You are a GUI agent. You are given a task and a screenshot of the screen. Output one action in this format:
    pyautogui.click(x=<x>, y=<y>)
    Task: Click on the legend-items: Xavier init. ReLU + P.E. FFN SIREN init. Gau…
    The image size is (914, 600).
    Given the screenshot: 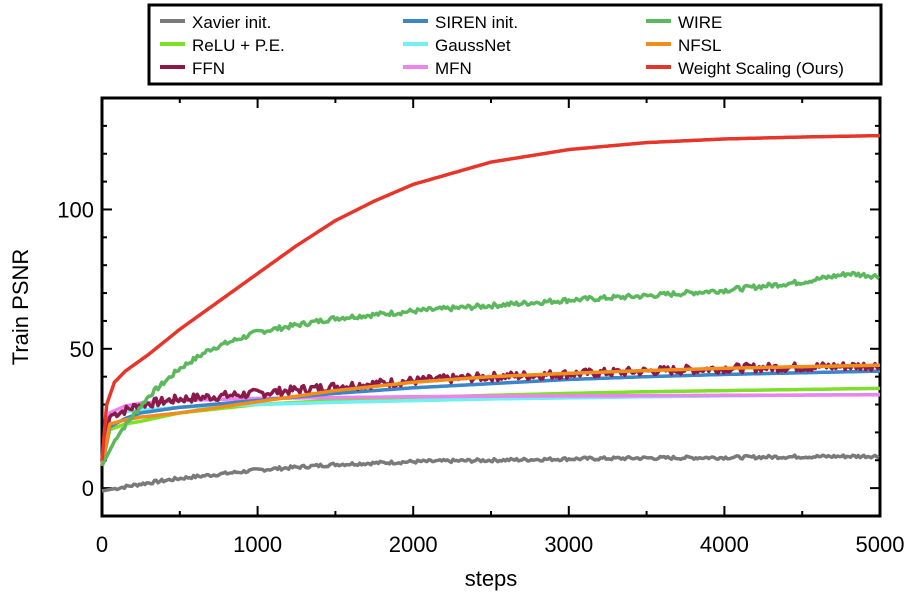 What is the action you would take?
    pyautogui.click(x=502, y=45)
    